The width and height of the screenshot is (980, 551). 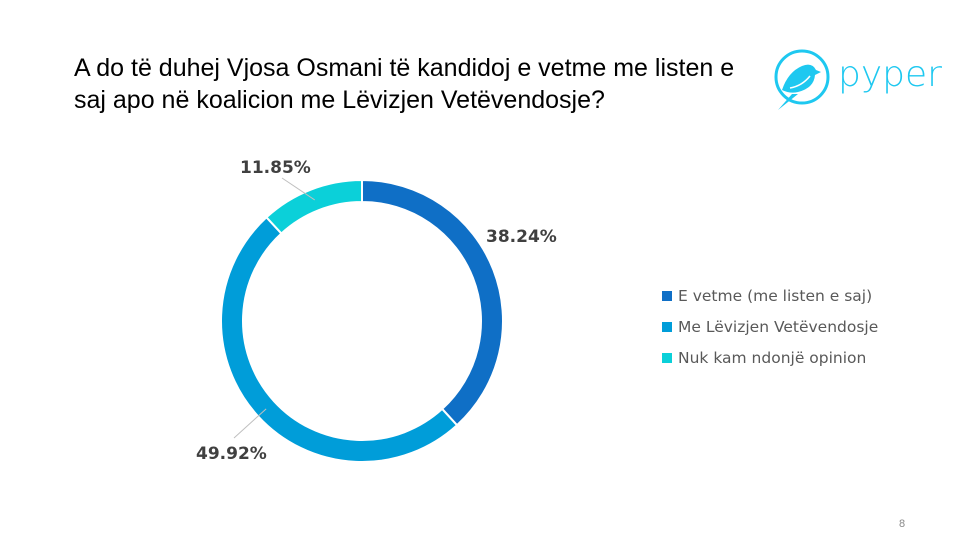 What do you see at coordinates (521, 237) in the screenshot?
I see `data-label-0: 38.24%` at bounding box center [521, 237].